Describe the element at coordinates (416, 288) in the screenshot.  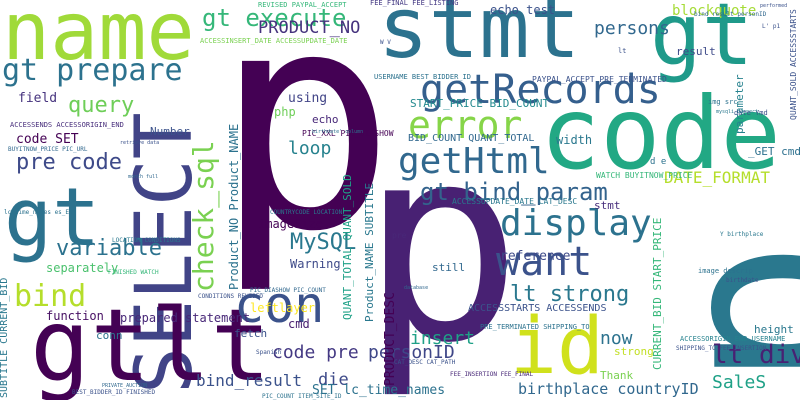
I see `word-database: database` at that location.